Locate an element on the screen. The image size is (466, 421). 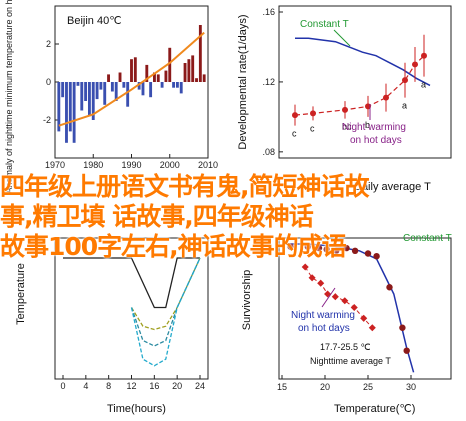
x-tick-label: 1970 is located at coordinates (55, 165).